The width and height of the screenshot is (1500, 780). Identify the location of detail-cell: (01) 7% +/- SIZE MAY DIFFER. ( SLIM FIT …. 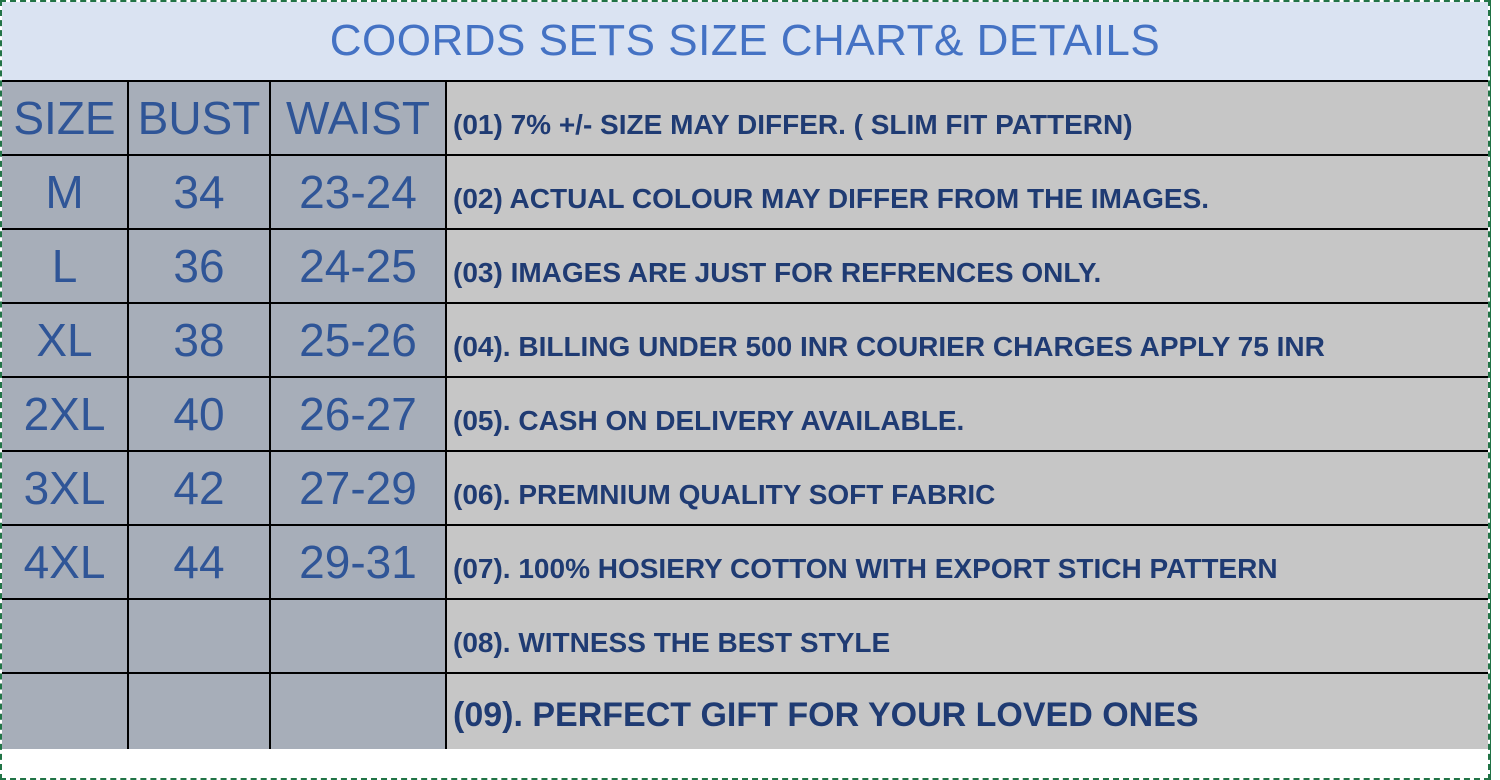
(966, 118).